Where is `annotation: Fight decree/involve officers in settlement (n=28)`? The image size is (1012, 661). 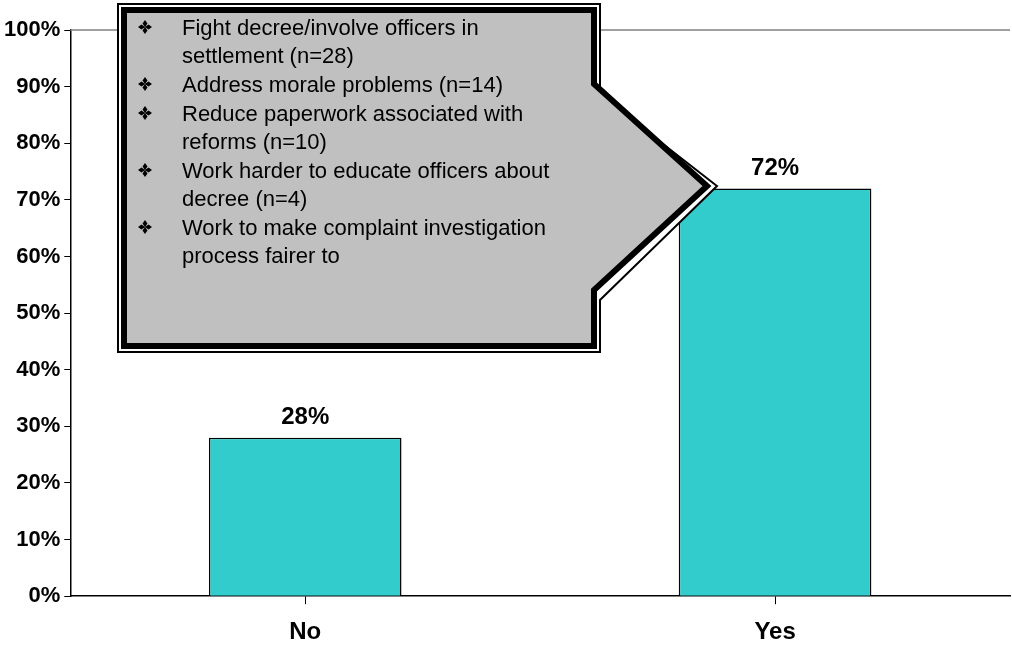 annotation: Fight decree/involve officers in settlement (n=28) is located at coordinates (330, 41).